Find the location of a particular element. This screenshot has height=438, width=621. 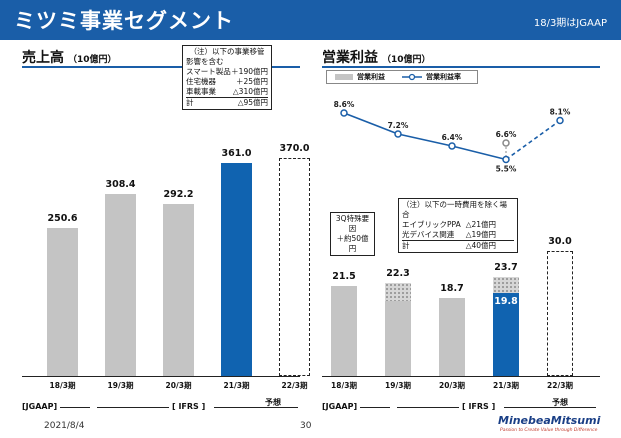

profit-title: 営業利益 （10億円） is located at coordinates (376, 57).